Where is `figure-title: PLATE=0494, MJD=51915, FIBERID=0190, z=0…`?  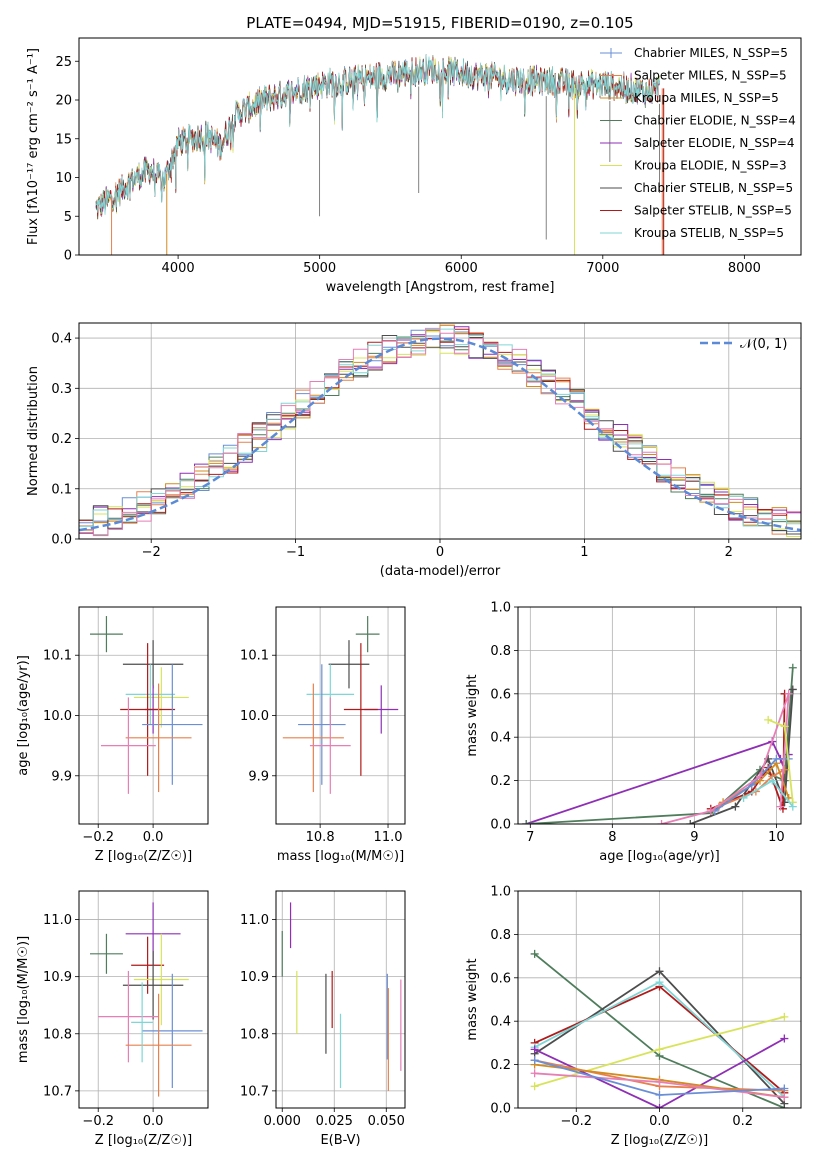
figure-title: PLATE=0494, MJD=51915, FIBERID=0190, z=0… is located at coordinates (439, 23).